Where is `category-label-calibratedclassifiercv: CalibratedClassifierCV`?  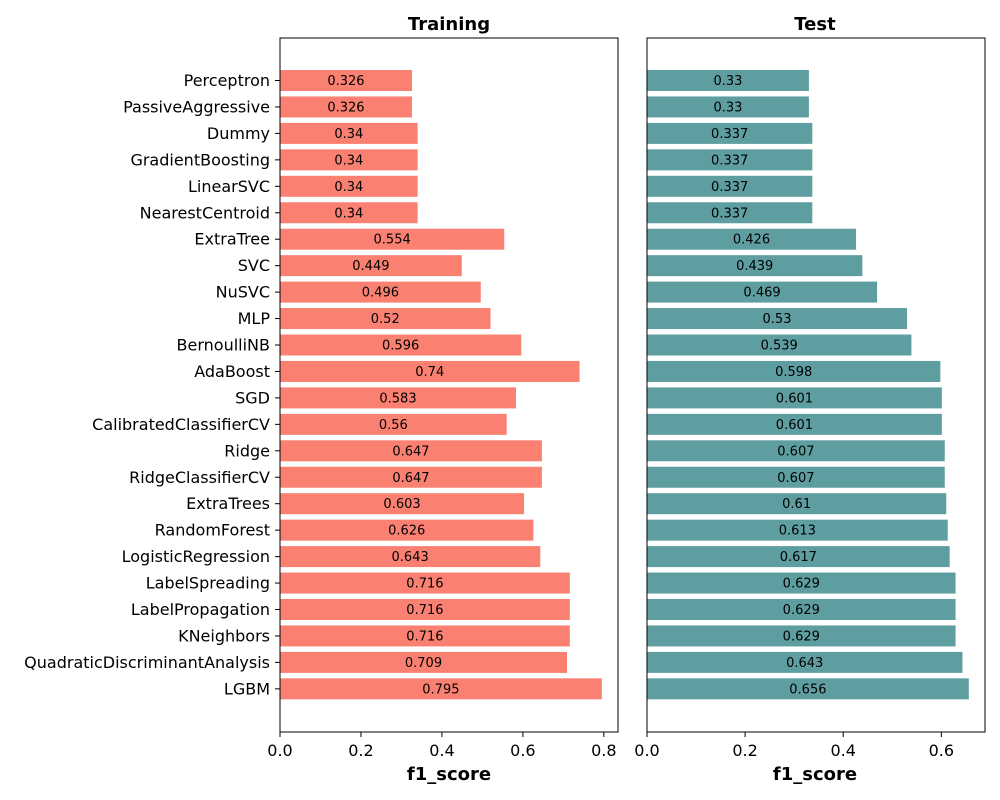
category-label-calibratedclassifiercv: CalibratedClassifierCV is located at coordinates (181, 424).